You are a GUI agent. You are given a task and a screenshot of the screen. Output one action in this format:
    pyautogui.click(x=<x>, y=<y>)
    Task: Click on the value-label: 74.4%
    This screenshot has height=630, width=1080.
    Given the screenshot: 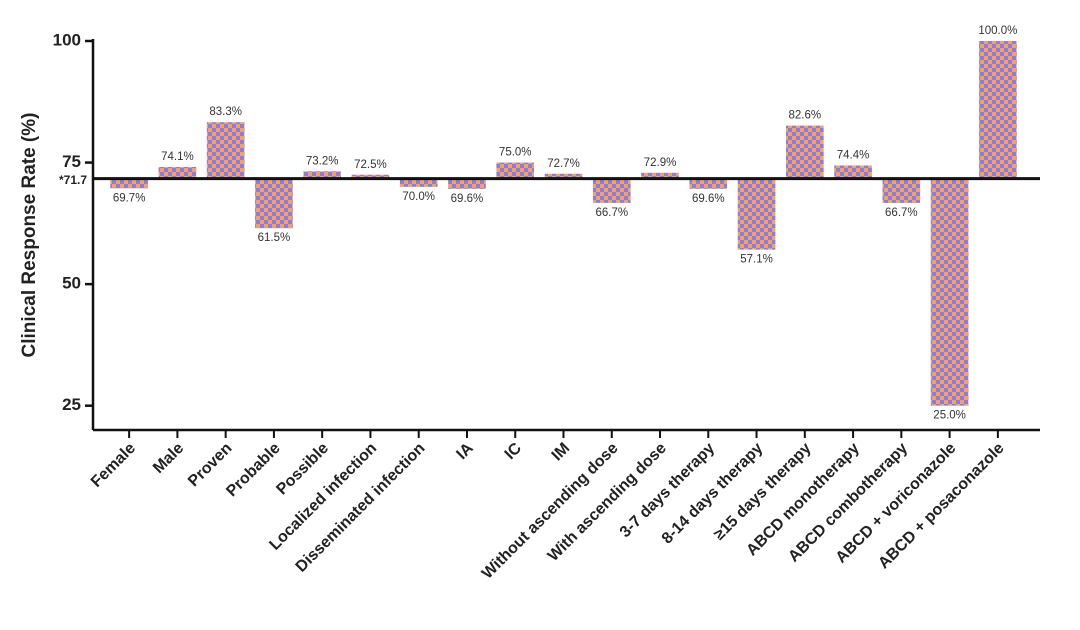 What is the action you would take?
    pyautogui.click(x=853, y=156)
    